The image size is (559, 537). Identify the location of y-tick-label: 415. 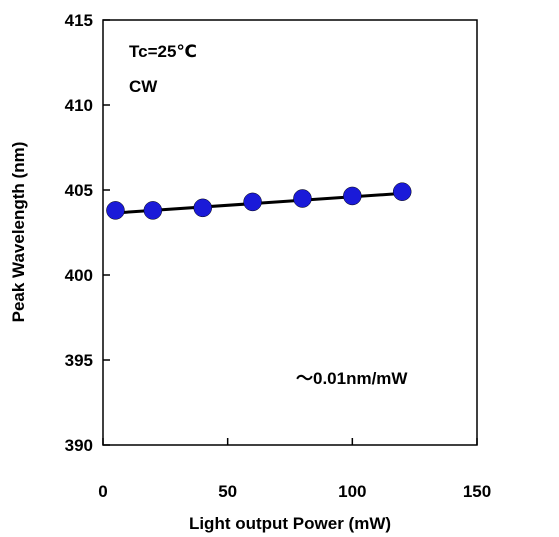
(79, 20).